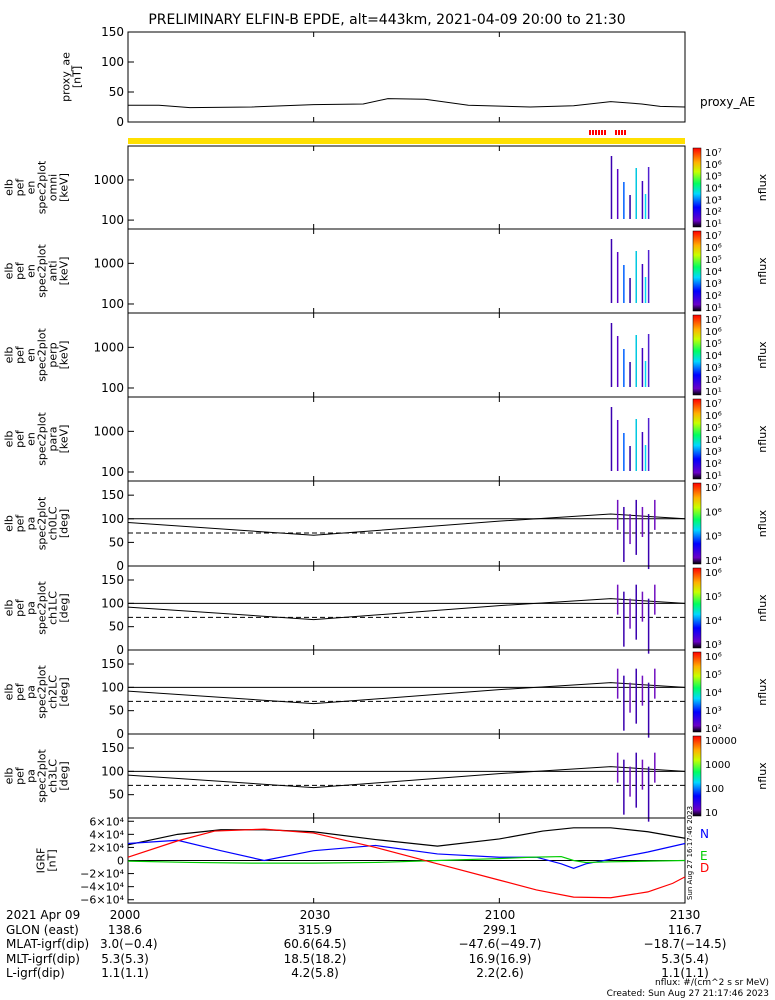  Describe the element at coordinates (407, 103) in the screenshot. I see `series-line` at that location.